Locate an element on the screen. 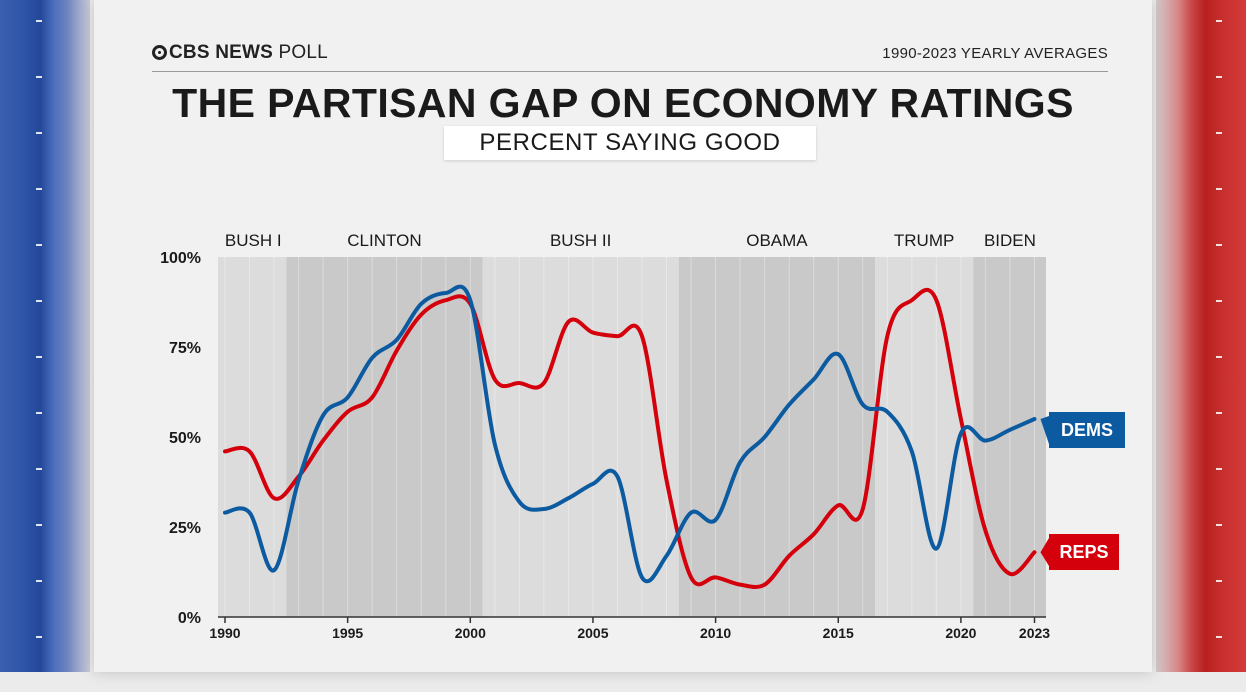 The image size is (1246, 692). y-tick-label: 75% is located at coordinates (185, 348).